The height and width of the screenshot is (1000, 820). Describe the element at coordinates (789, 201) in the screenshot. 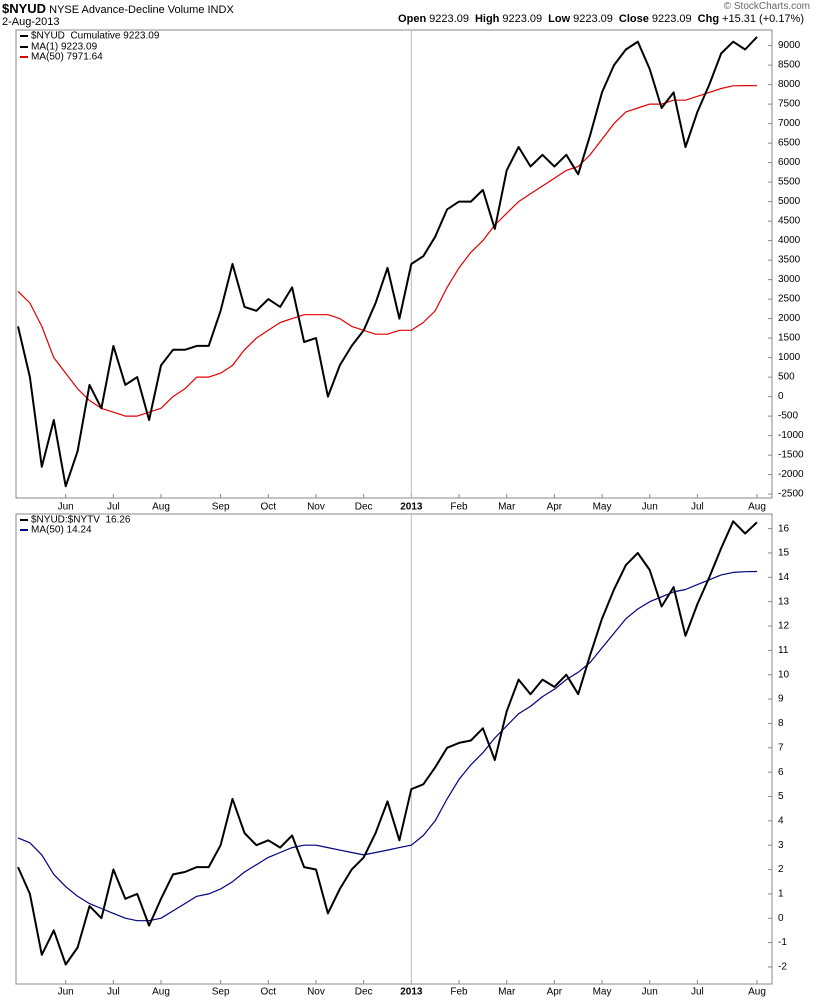

I see `y-tick-label: 5000` at that location.